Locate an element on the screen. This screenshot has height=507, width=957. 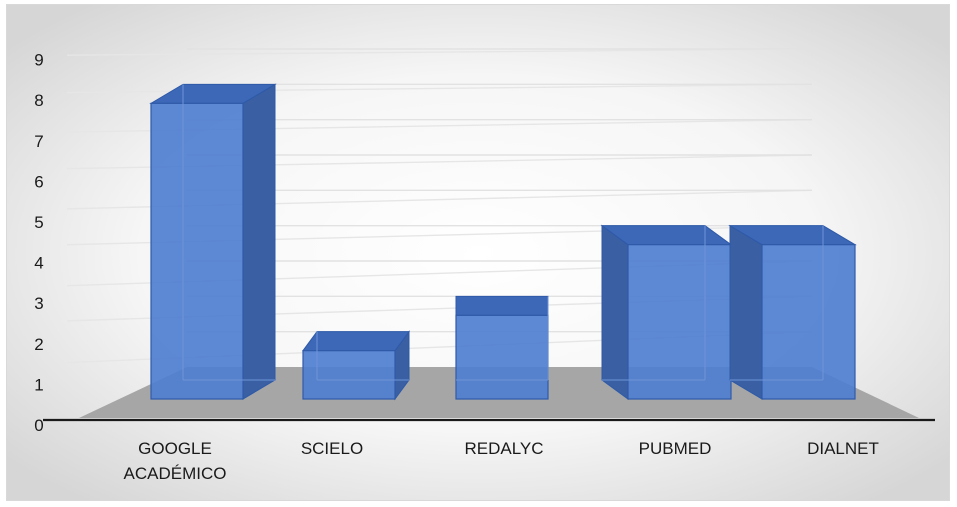
y-tick-label: 1 is located at coordinates (38, 384).